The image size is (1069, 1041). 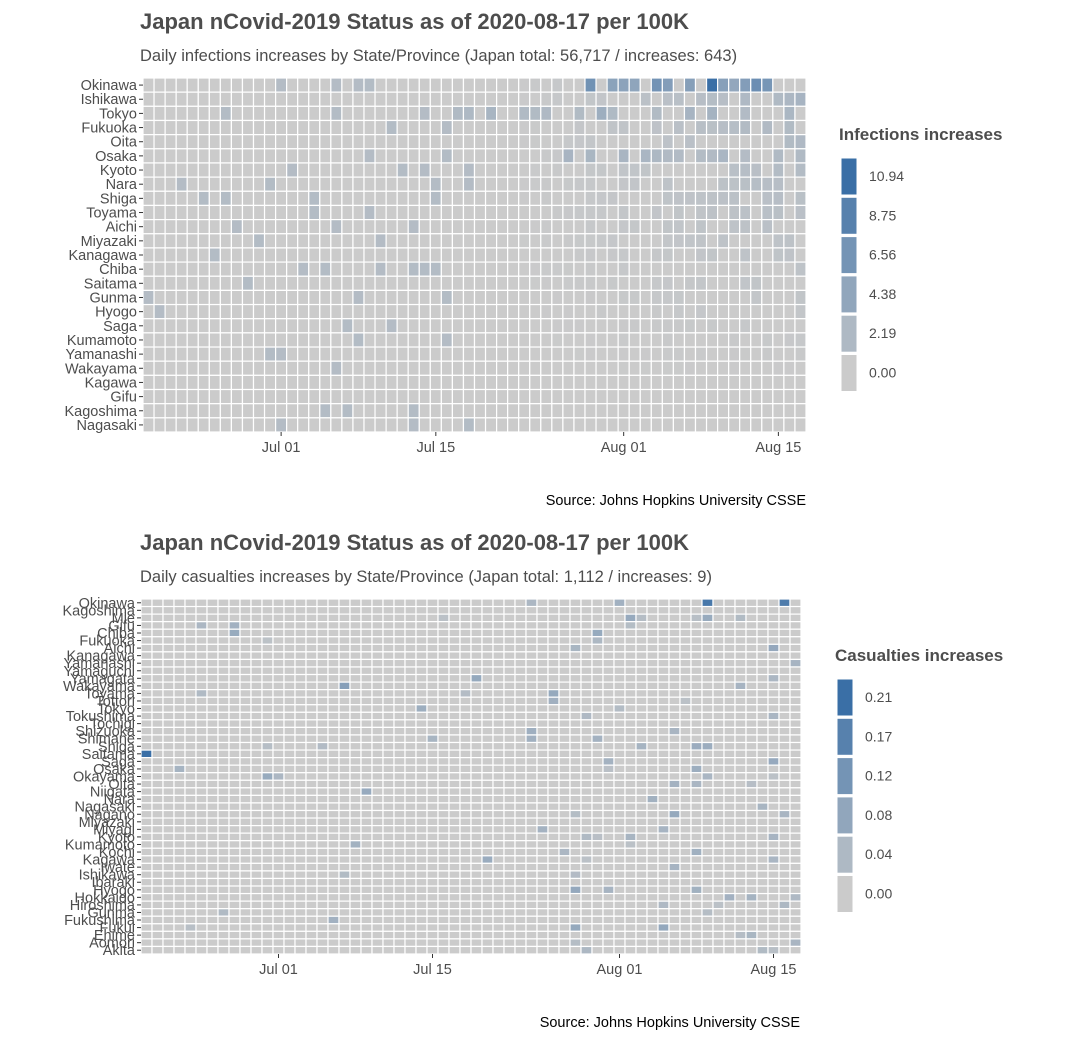 What do you see at coordinates (109, 861) in the screenshot?
I see `y-tick-label: Kagawa` at bounding box center [109, 861].